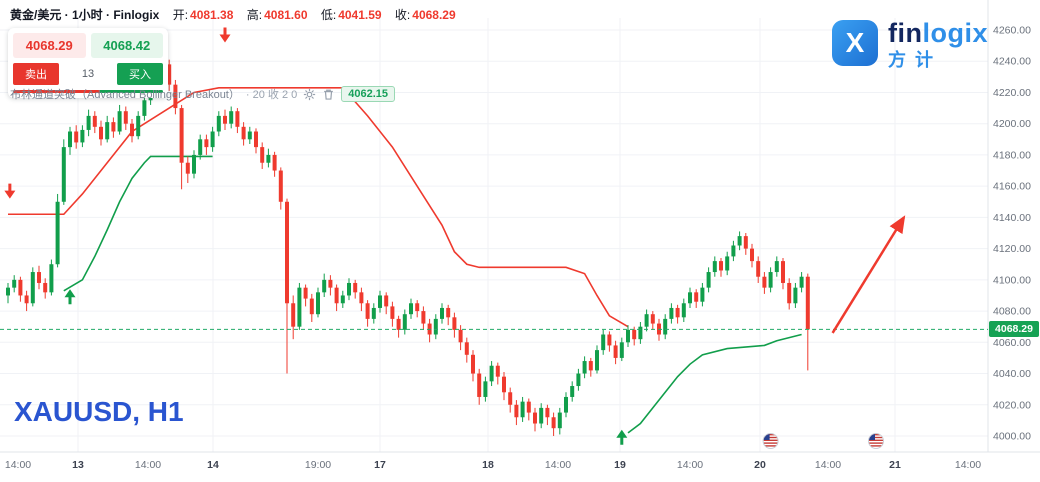 The height and width of the screenshot is (482, 1040). What do you see at coordinates (1012, 124) in the screenshot?
I see `price-tick-label: 4200.00` at bounding box center [1012, 124].